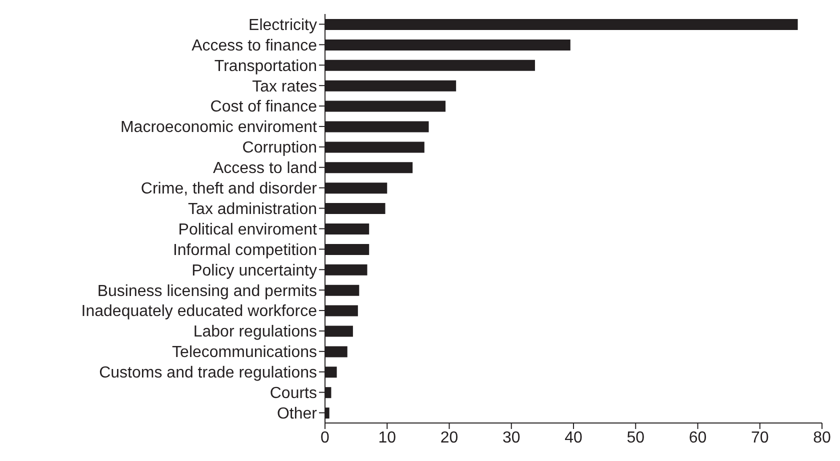 The width and height of the screenshot is (840, 461). What do you see at coordinates (265, 66) in the screenshot?
I see `y-tick-label: Transportation` at bounding box center [265, 66].